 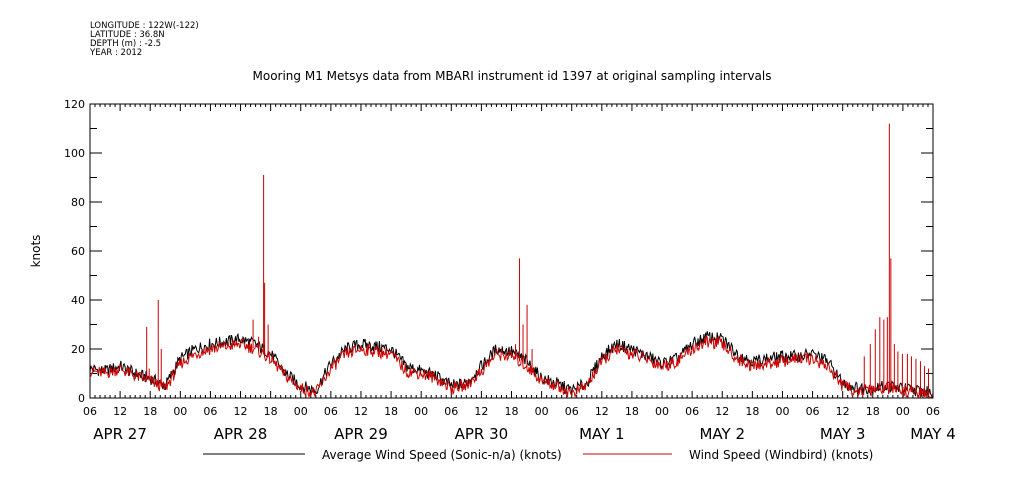 I want to click on series-line-windbird-wind-speed, so click(x=511, y=366).